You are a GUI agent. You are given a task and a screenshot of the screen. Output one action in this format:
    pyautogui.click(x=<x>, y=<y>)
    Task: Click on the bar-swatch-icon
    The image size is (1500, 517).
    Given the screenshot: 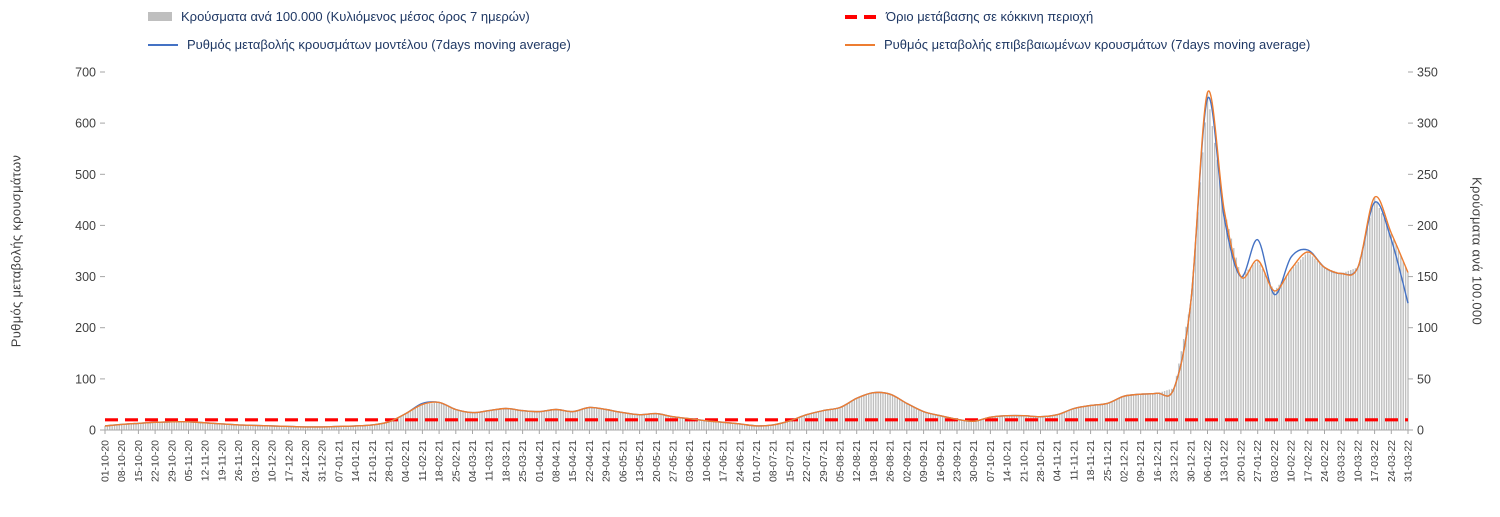 What is the action you would take?
    pyautogui.click(x=160, y=16)
    